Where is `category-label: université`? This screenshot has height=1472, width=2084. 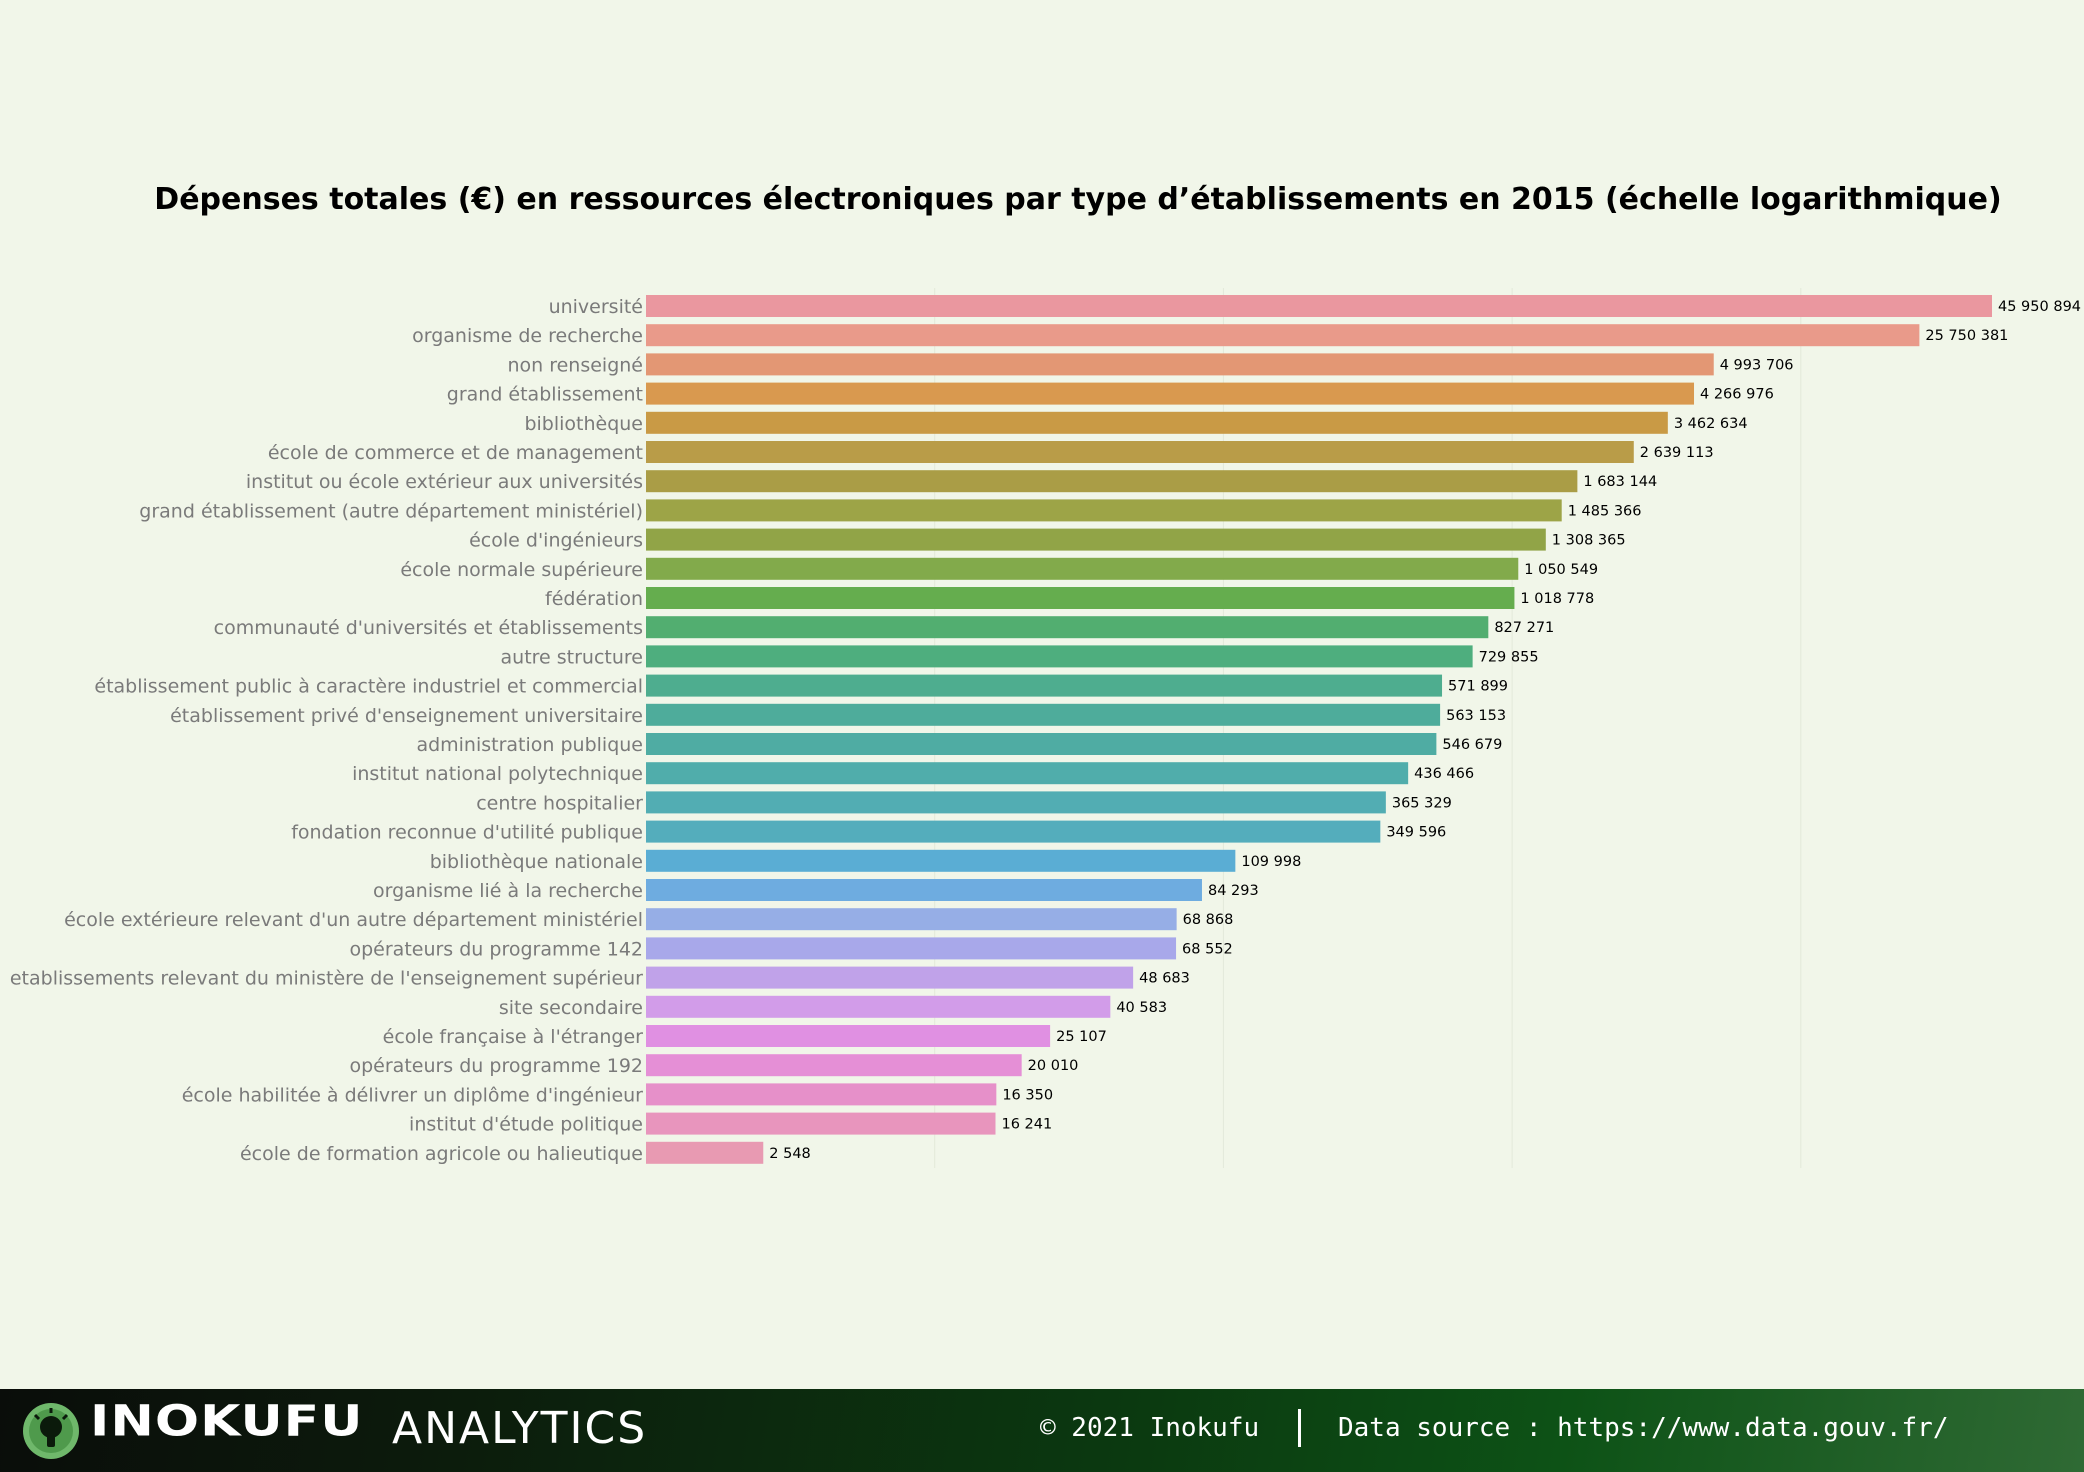
category-label: université is located at coordinates (596, 307).